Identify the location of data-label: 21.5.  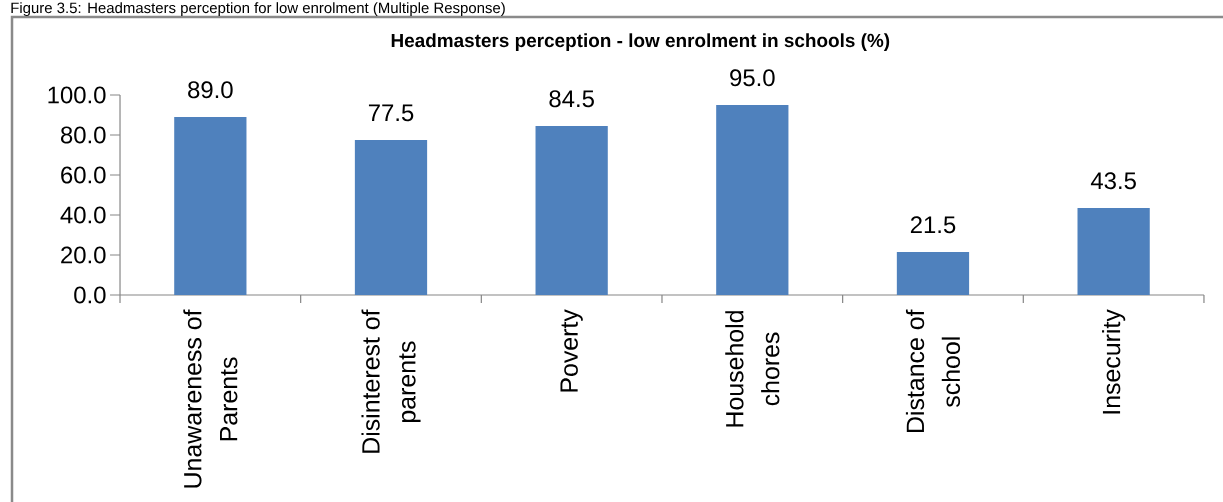
(933, 225).